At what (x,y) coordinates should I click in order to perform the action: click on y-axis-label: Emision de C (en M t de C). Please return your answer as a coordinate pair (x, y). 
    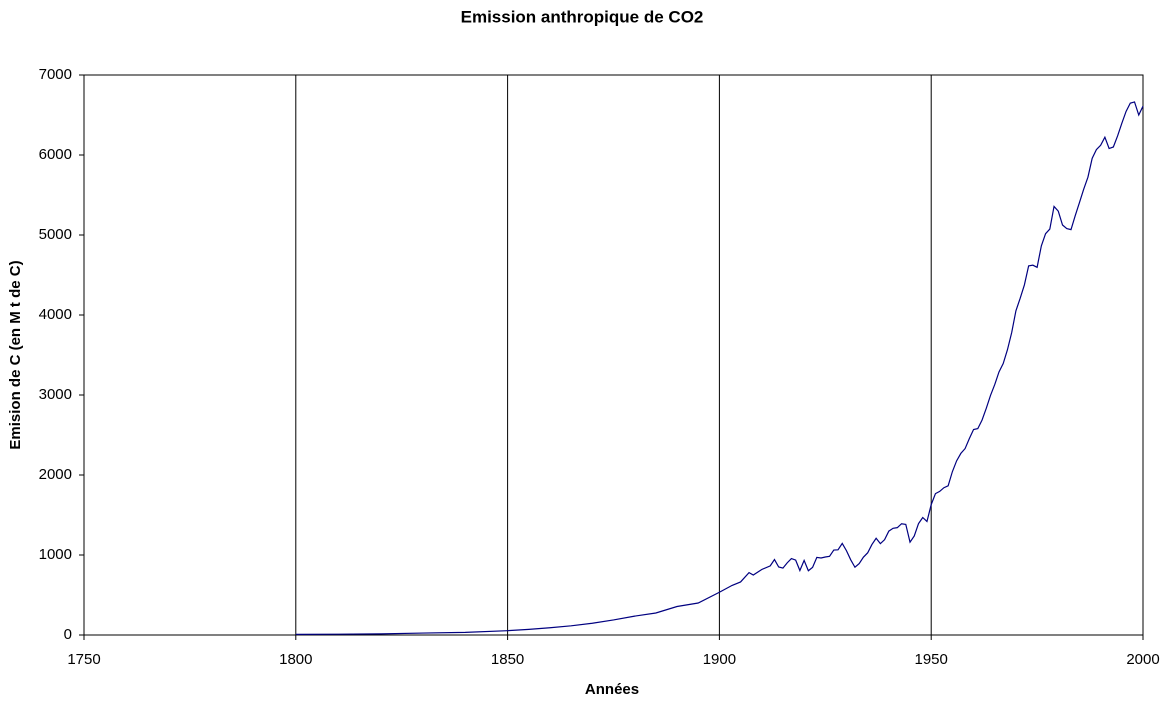
    Looking at the image, I should click on (15, 354).